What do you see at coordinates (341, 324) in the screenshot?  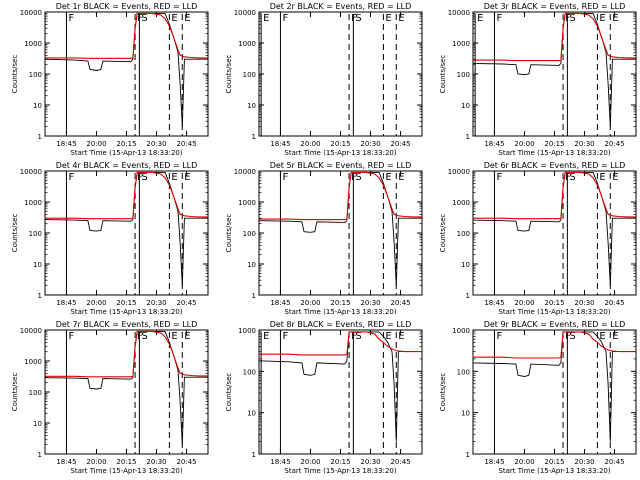 I see `panel-title: Det 8r BLACK = Events, RED = LLD` at bounding box center [341, 324].